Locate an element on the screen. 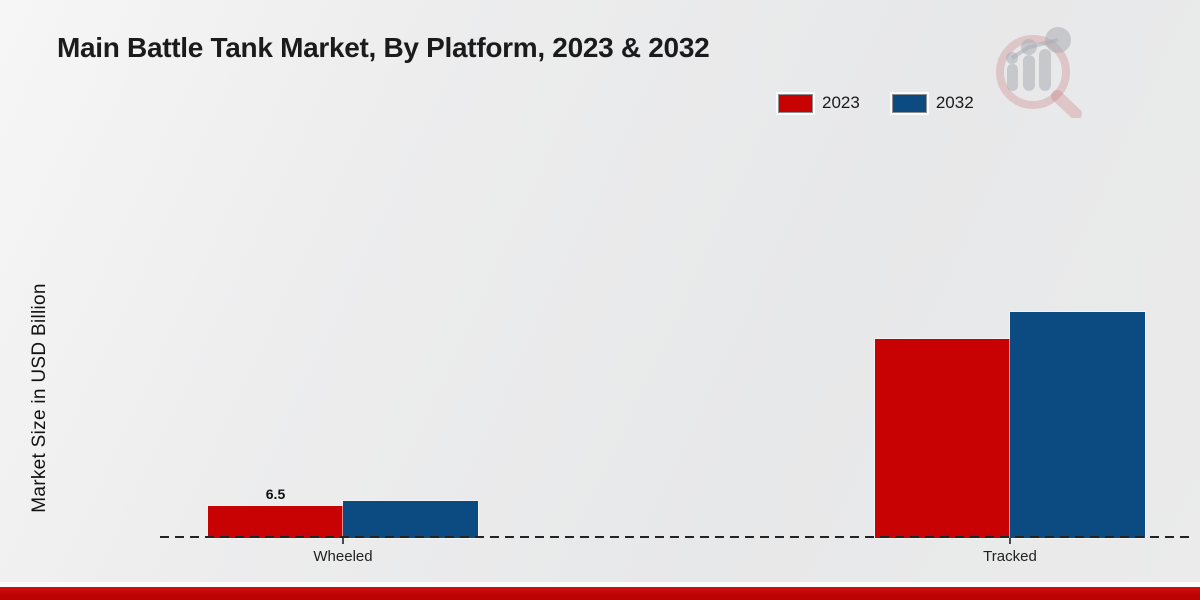  footer-separator is located at coordinates (600, 584).